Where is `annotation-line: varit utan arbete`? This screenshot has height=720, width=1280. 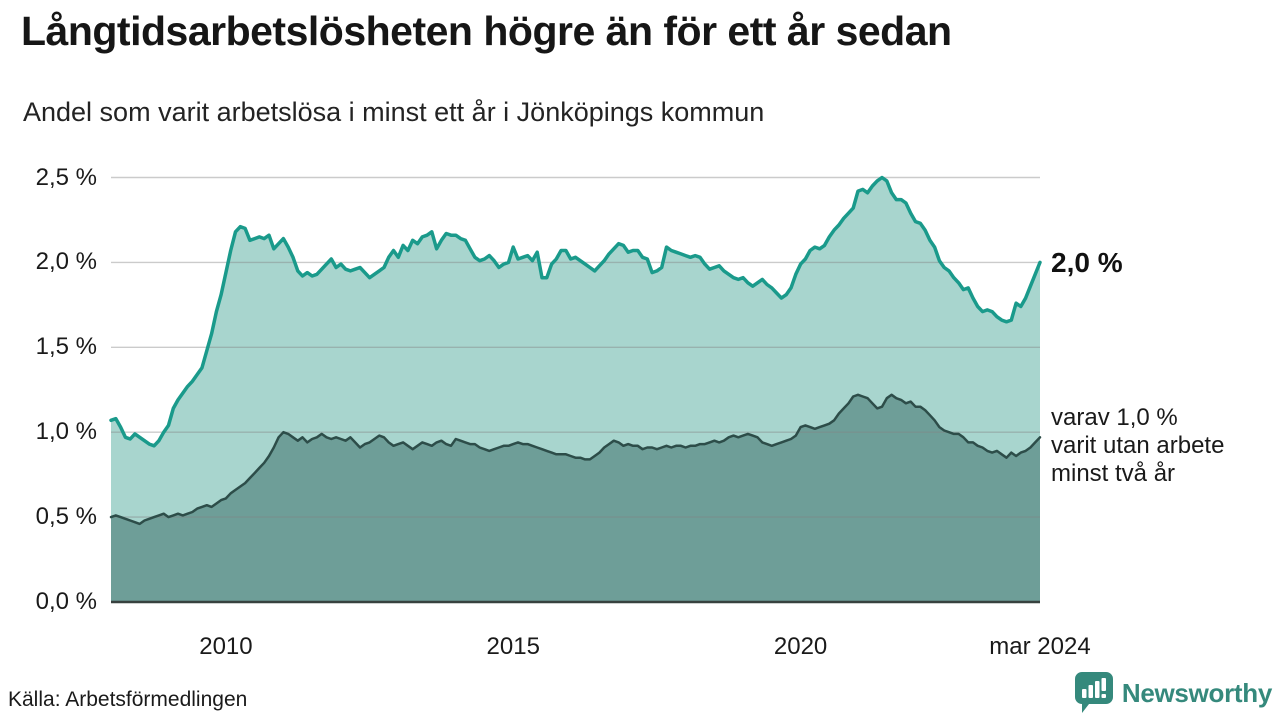
annotation-line: varit utan arbete is located at coordinates (1138, 445).